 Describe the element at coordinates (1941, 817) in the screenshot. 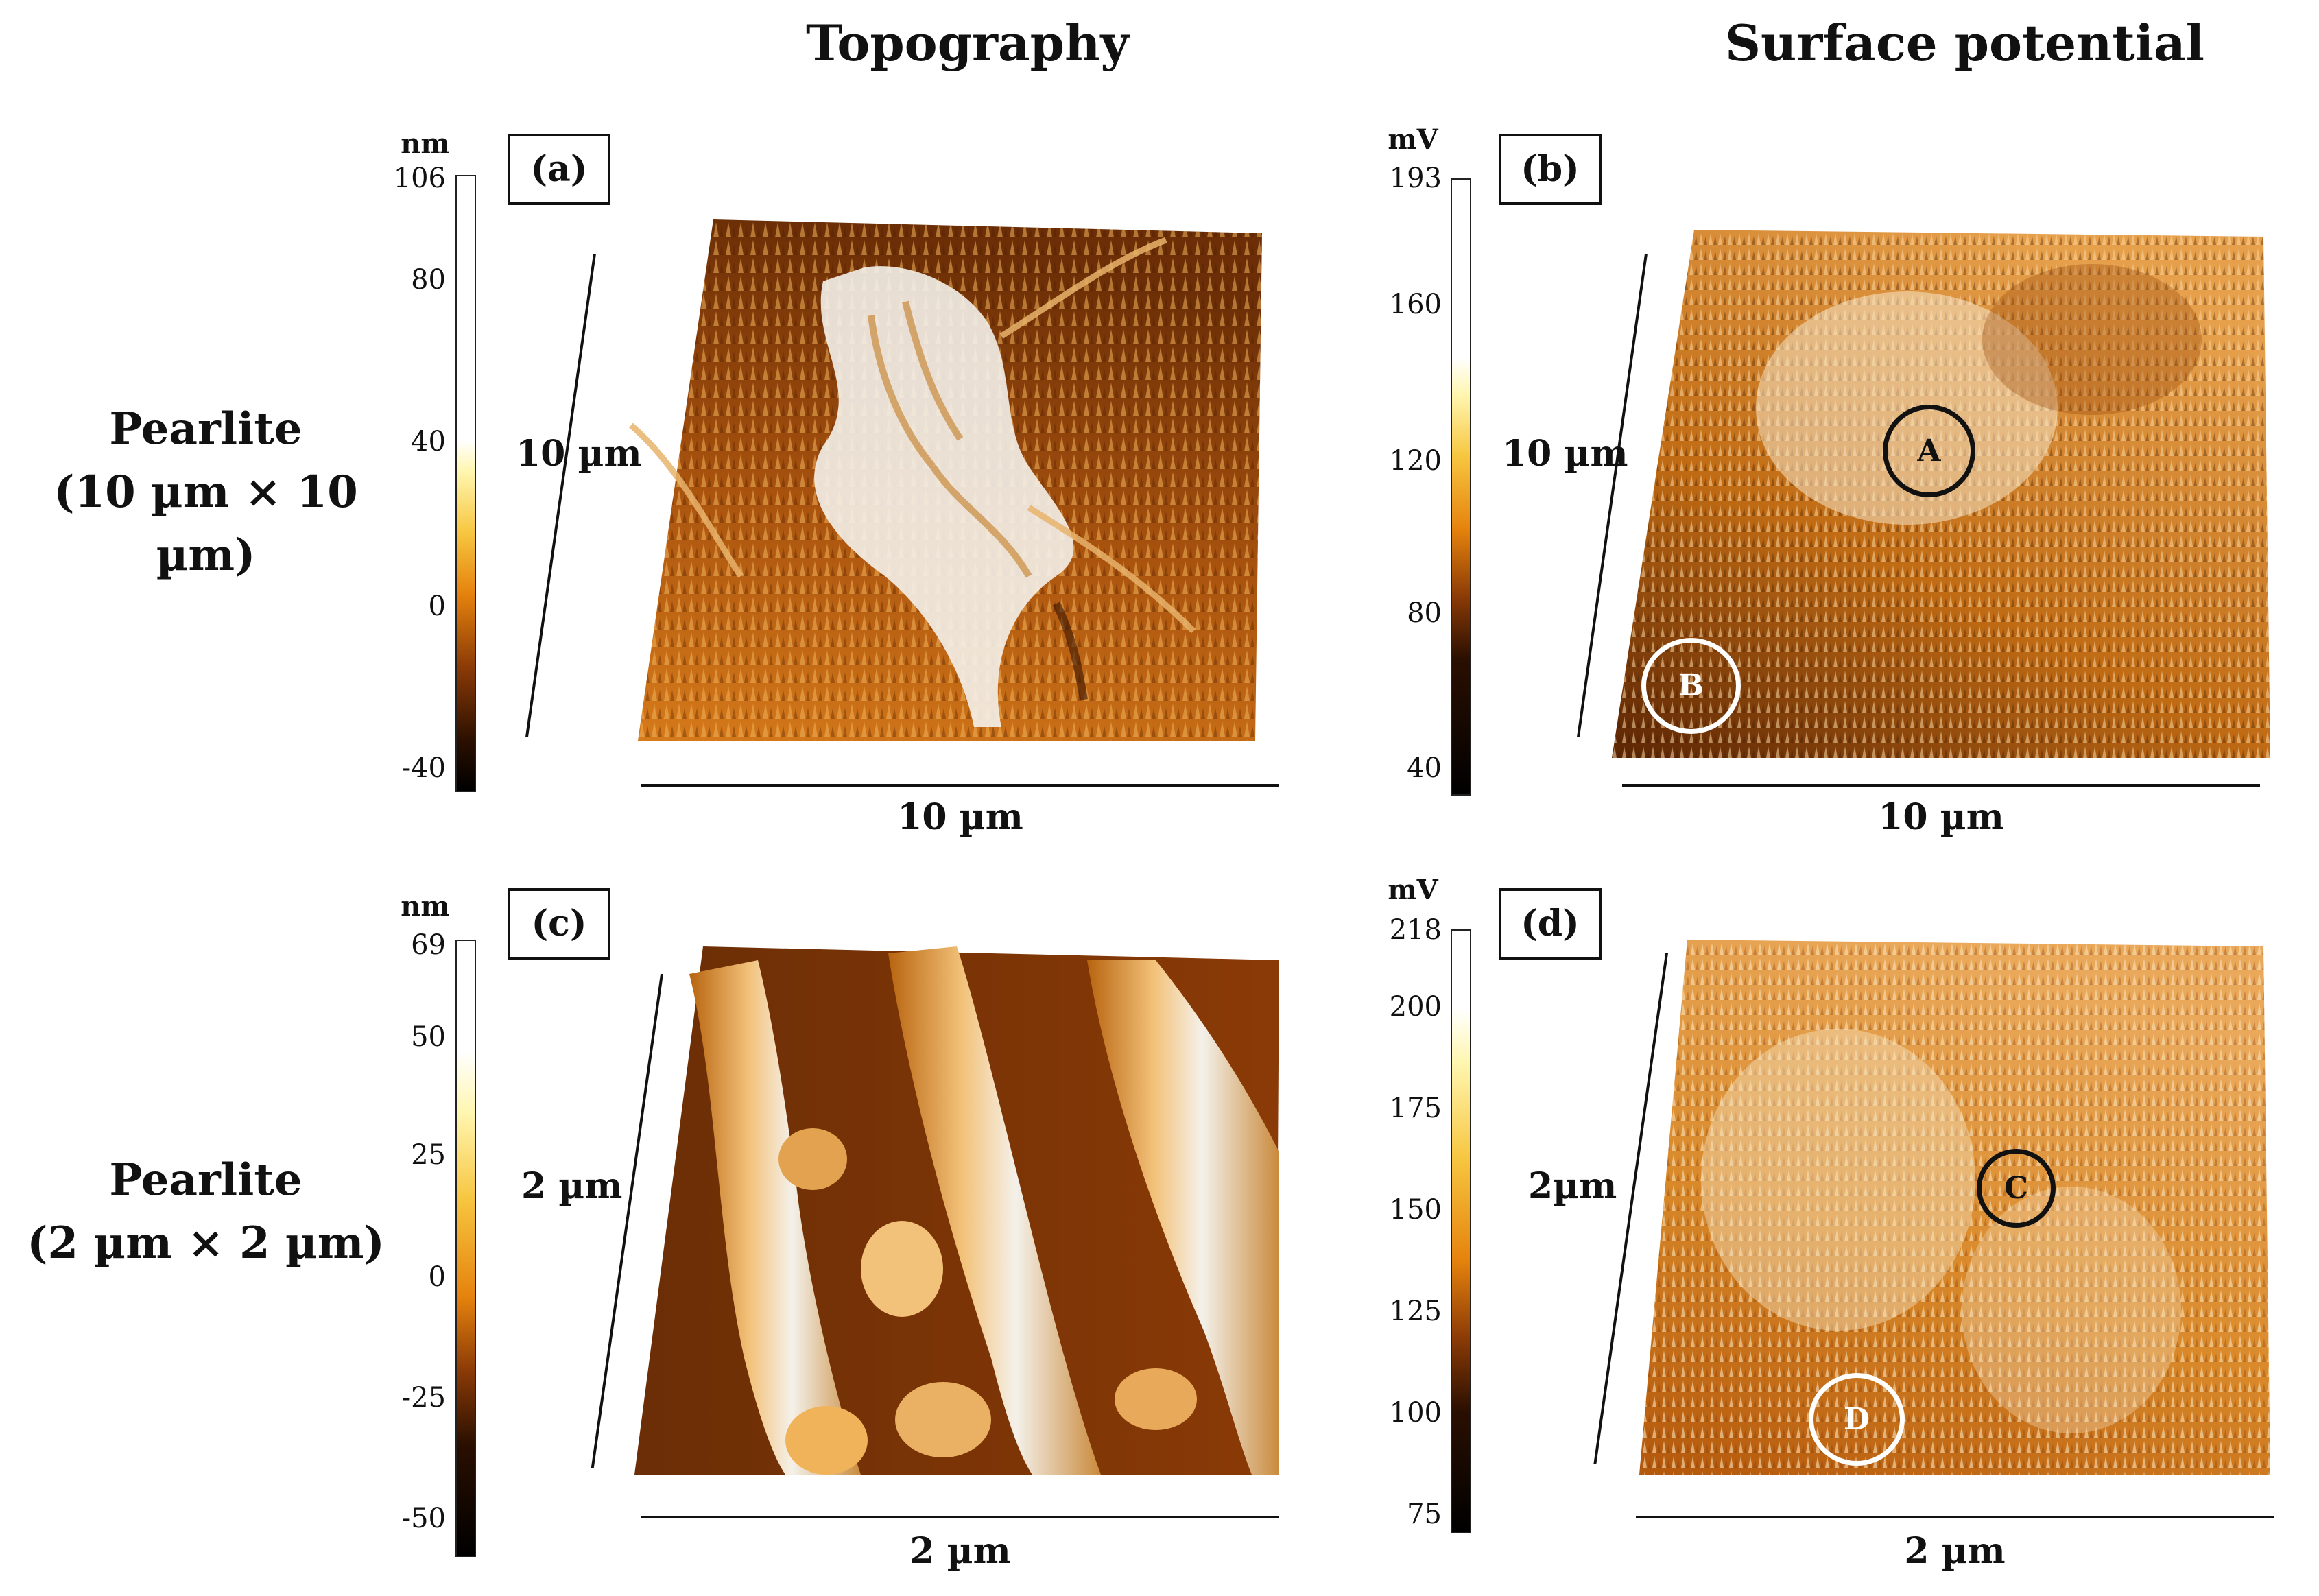

I see `panel-b-bottom-label: 10 µm` at that location.